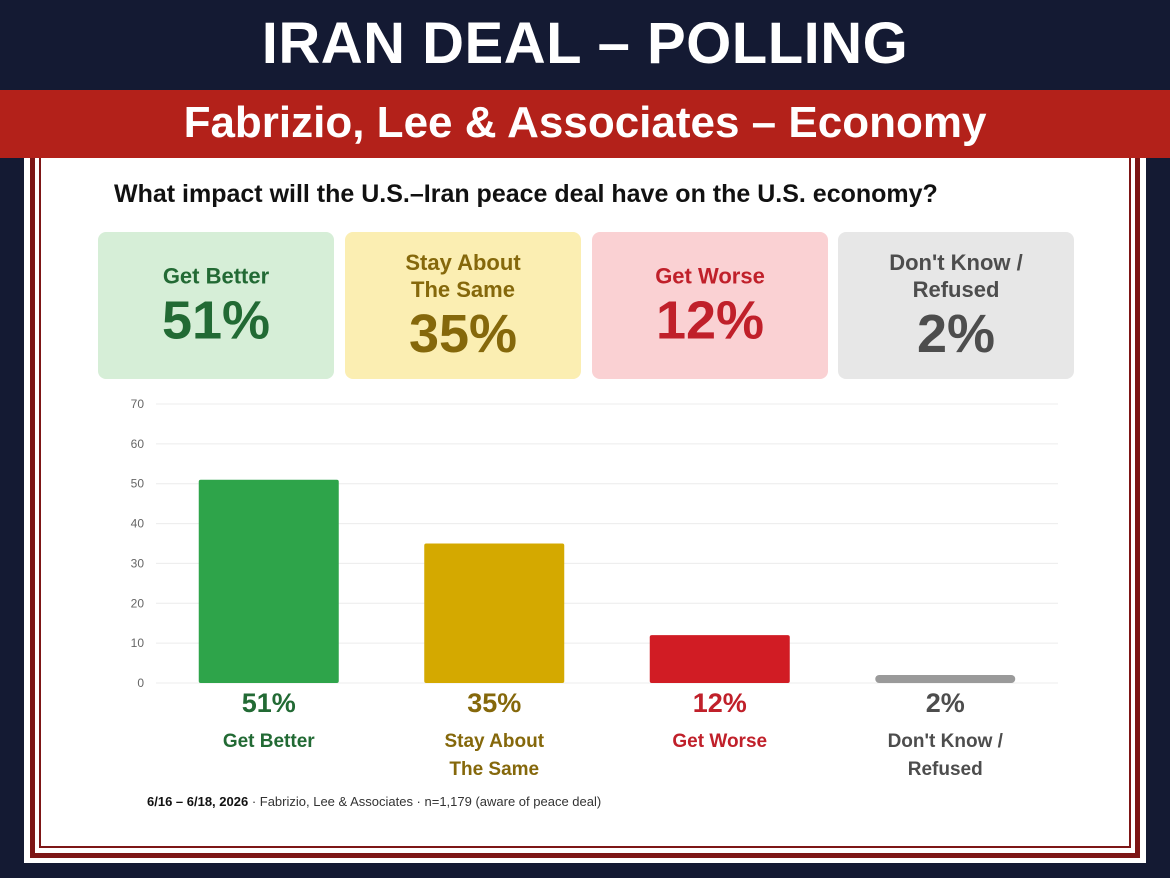 The width and height of the screenshot is (1170, 878). What do you see at coordinates (494, 703) in the screenshot?
I see `bar-value-label: 35%` at bounding box center [494, 703].